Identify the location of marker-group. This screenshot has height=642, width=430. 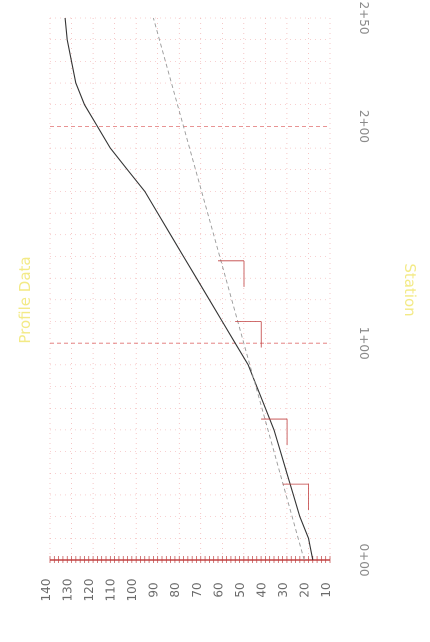
(264, 385).